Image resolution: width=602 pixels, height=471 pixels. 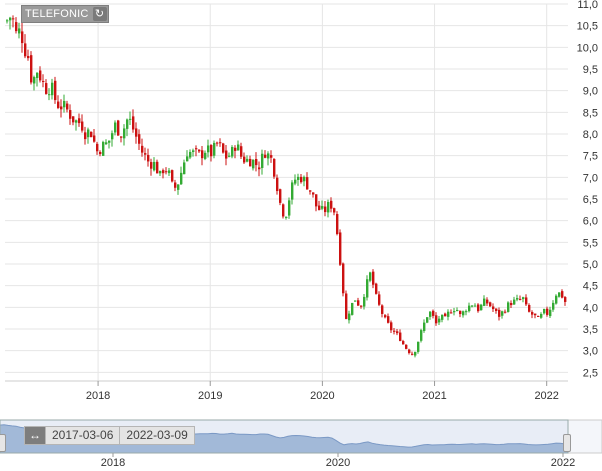 I want to click on y-tick-label: 9,5, so click(x=590, y=70).